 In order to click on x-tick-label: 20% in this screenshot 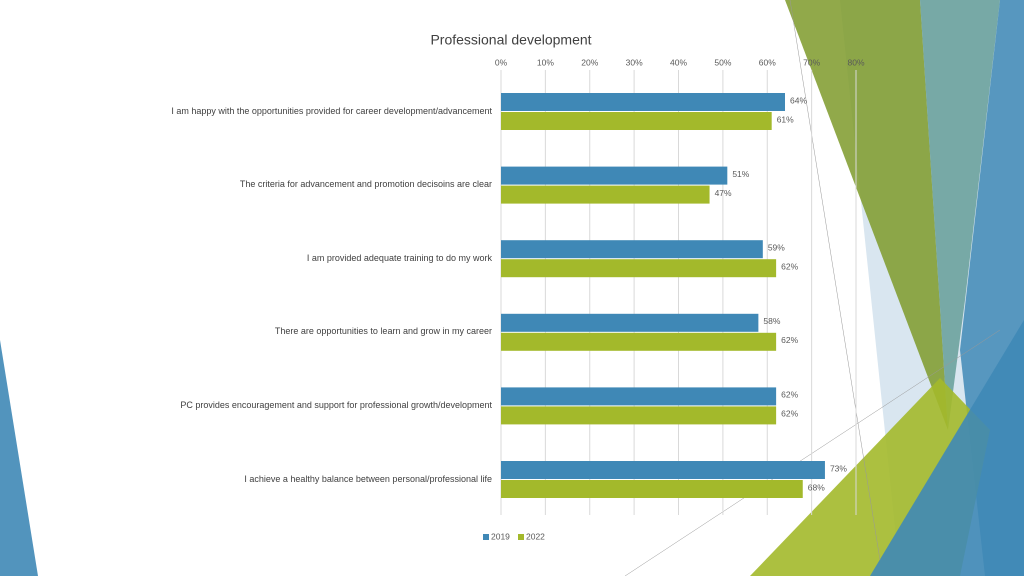, I will do `click(589, 62)`.